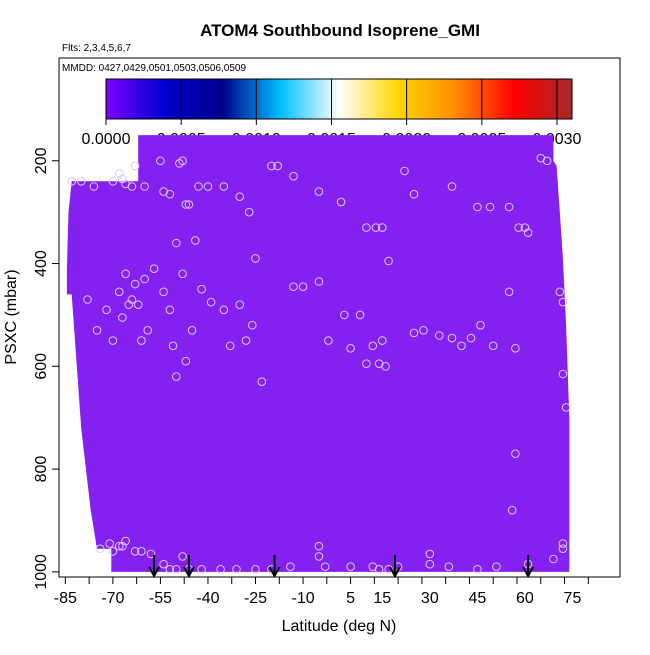 The height and width of the screenshot is (655, 650). What do you see at coordinates (11, 316) in the screenshot?
I see `y-axis-label: PSXC (mbar)` at bounding box center [11, 316].